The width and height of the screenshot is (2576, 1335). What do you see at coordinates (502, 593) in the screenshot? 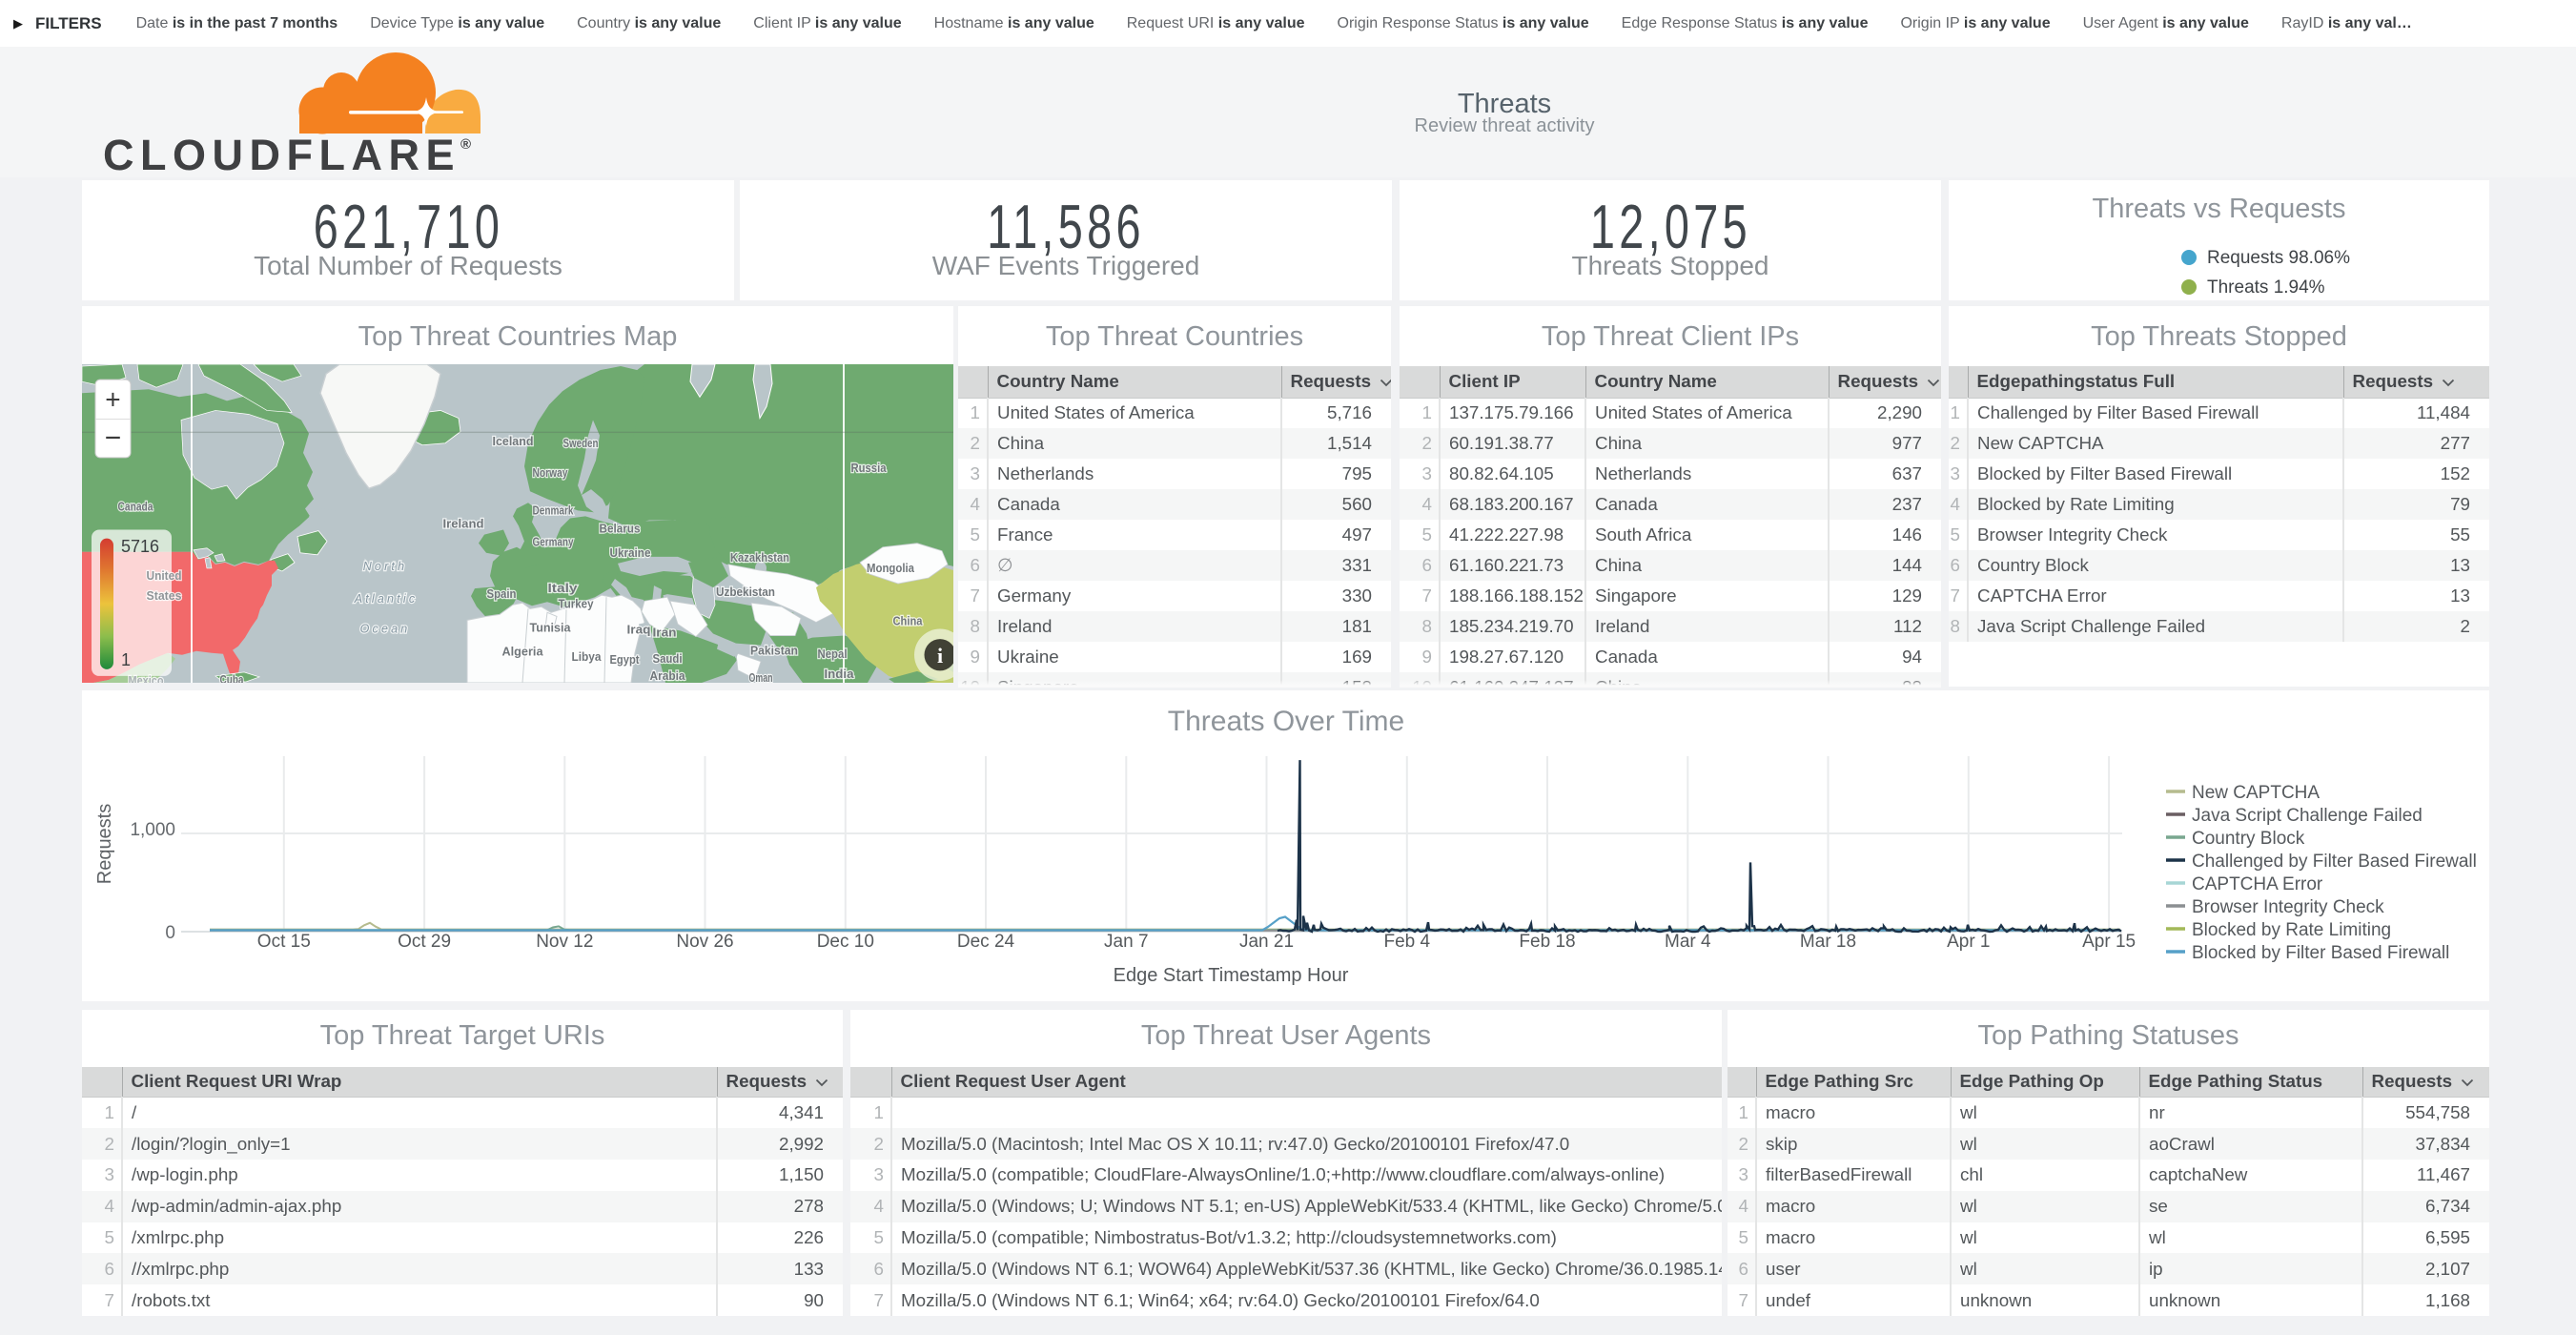
I see `svg-text: Spain` at bounding box center [502, 593].